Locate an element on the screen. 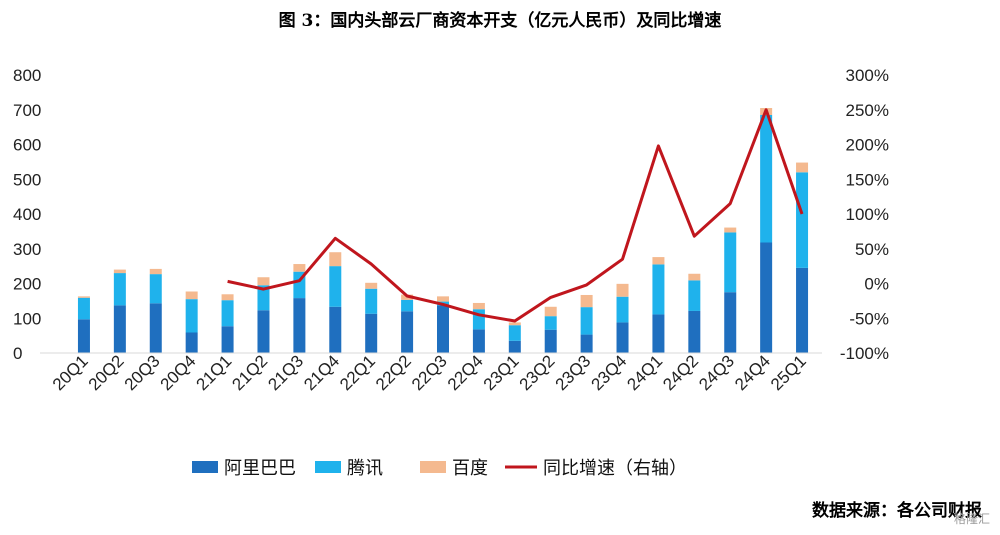  left-tick-label: 500 is located at coordinates (27, 179).